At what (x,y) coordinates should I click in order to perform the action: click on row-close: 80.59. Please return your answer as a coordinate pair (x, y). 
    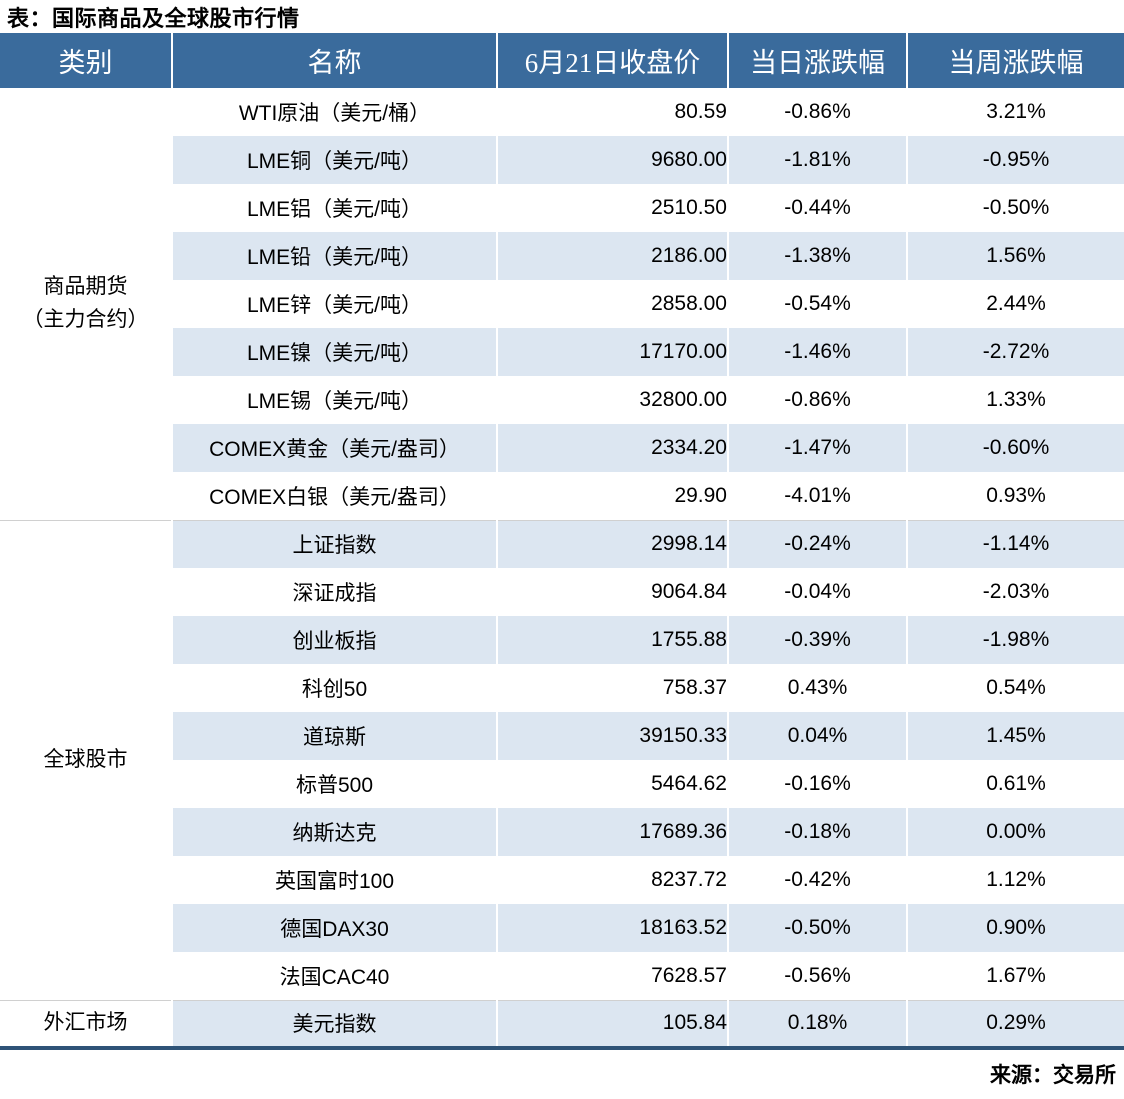
    Looking at the image, I should click on (612, 112).